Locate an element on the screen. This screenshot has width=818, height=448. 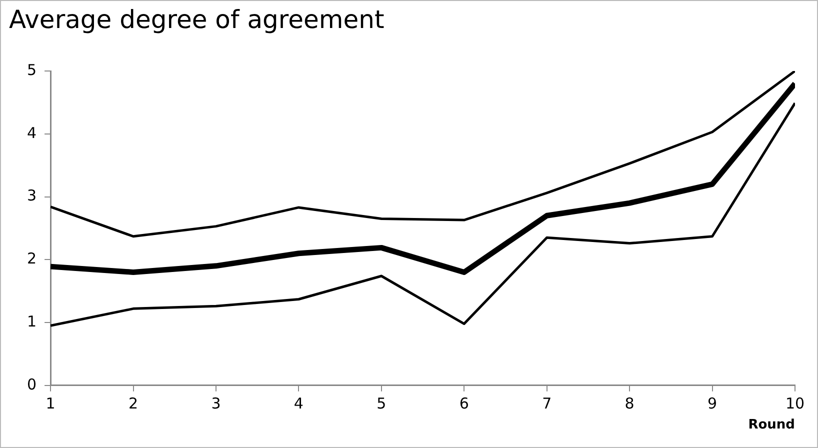
x-tick-label: 8 is located at coordinates (629, 403).